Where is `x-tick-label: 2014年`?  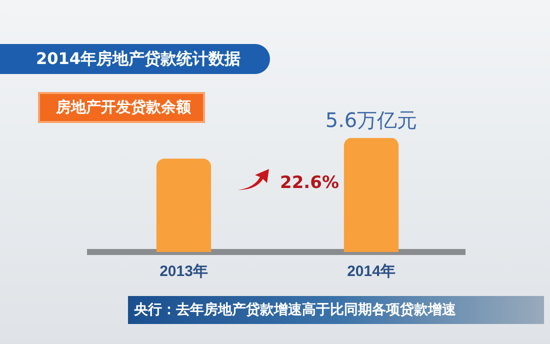
x-tick-label: 2014年 is located at coordinates (371, 271).